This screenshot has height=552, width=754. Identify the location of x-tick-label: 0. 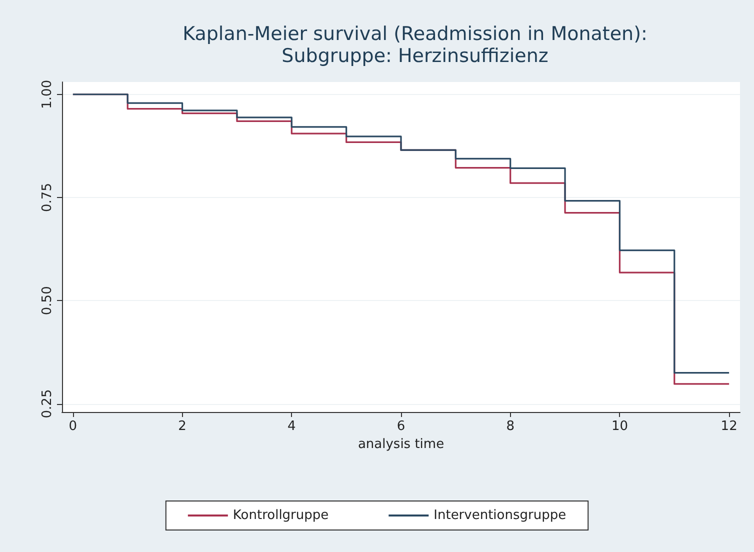
(73, 426).